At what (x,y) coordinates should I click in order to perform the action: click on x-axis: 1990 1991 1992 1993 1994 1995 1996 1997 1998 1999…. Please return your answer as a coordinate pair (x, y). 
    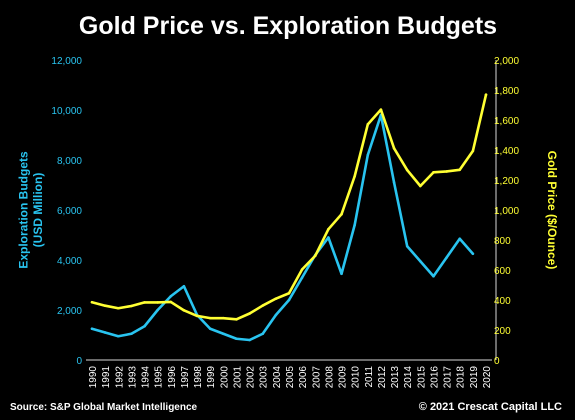
    Looking at the image, I should click on (289, 374).